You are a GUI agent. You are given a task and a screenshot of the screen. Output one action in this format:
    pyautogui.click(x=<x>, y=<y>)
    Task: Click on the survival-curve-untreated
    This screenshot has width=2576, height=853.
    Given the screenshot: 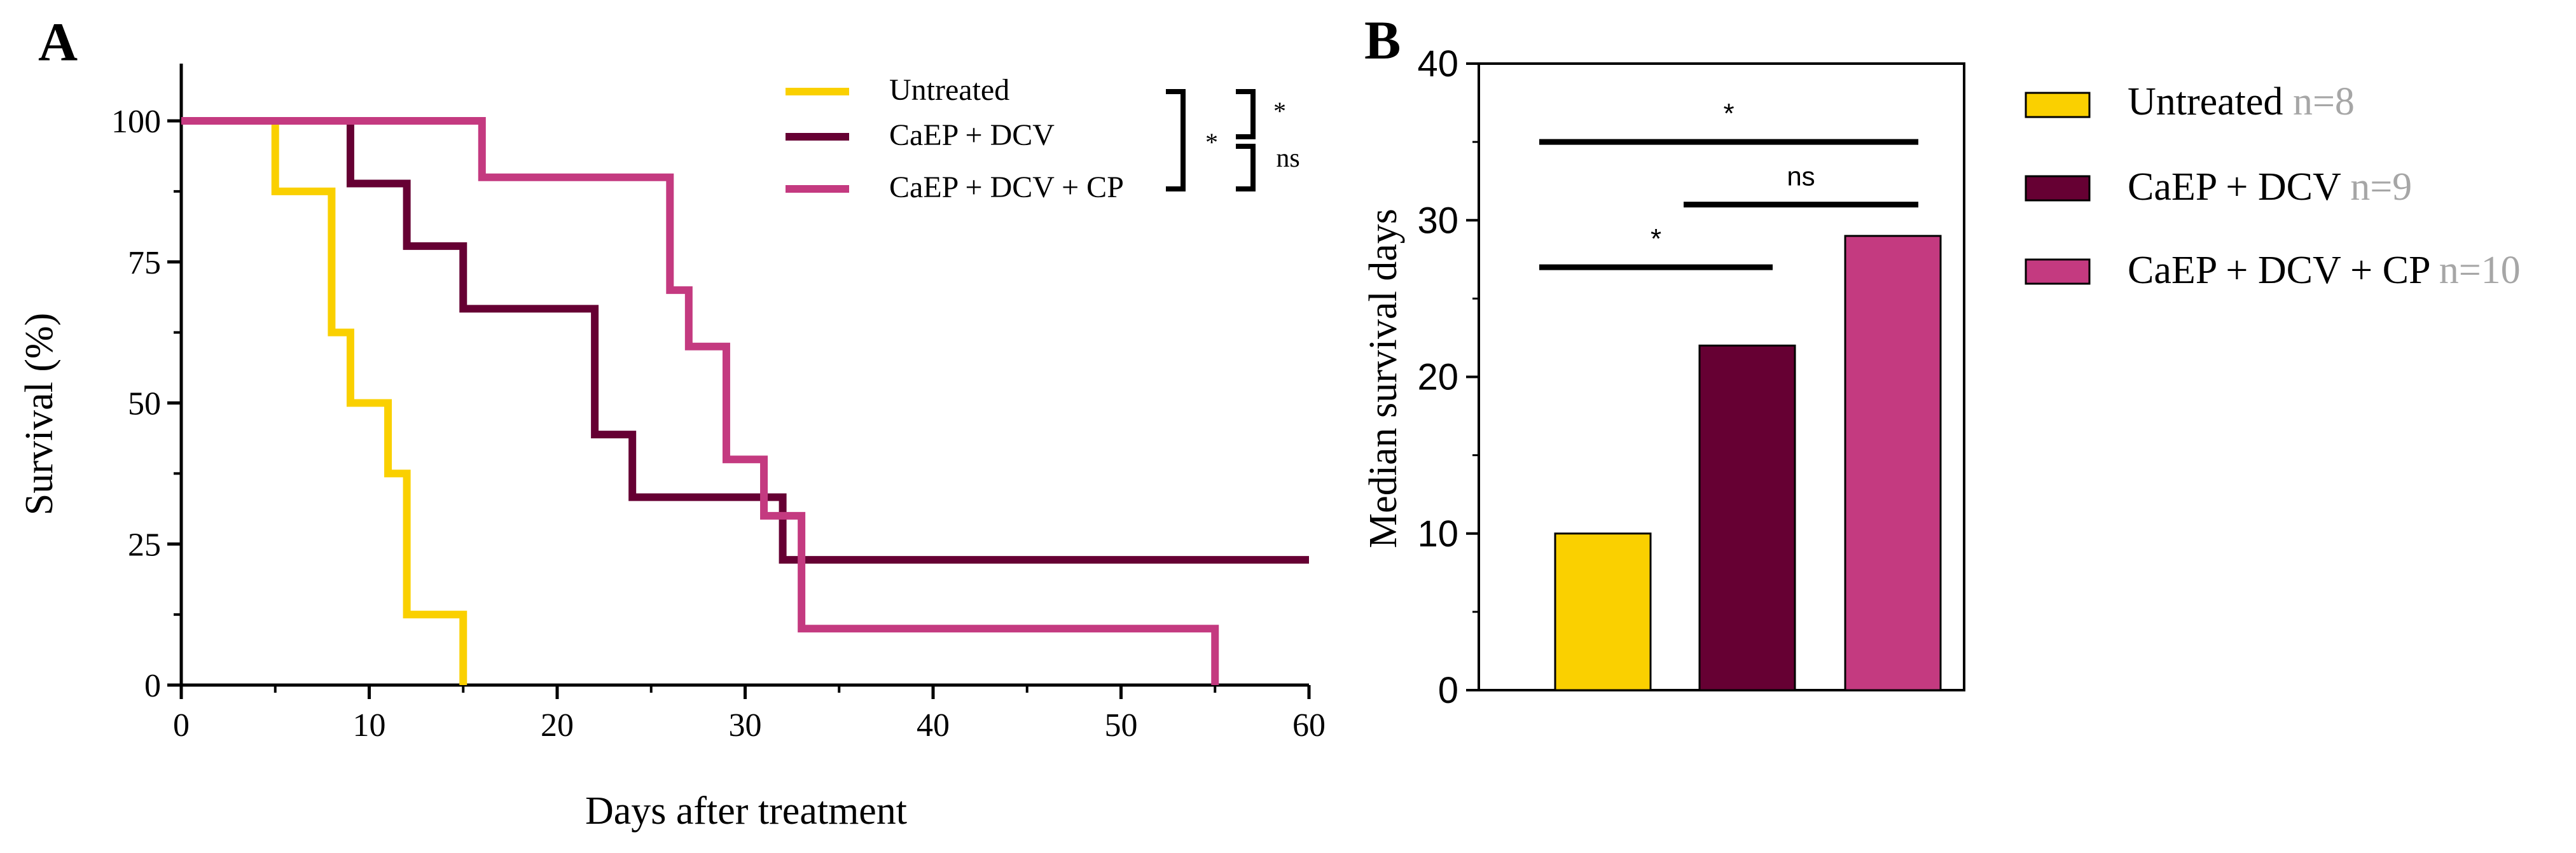 What is the action you would take?
    pyautogui.click(x=324, y=401)
    